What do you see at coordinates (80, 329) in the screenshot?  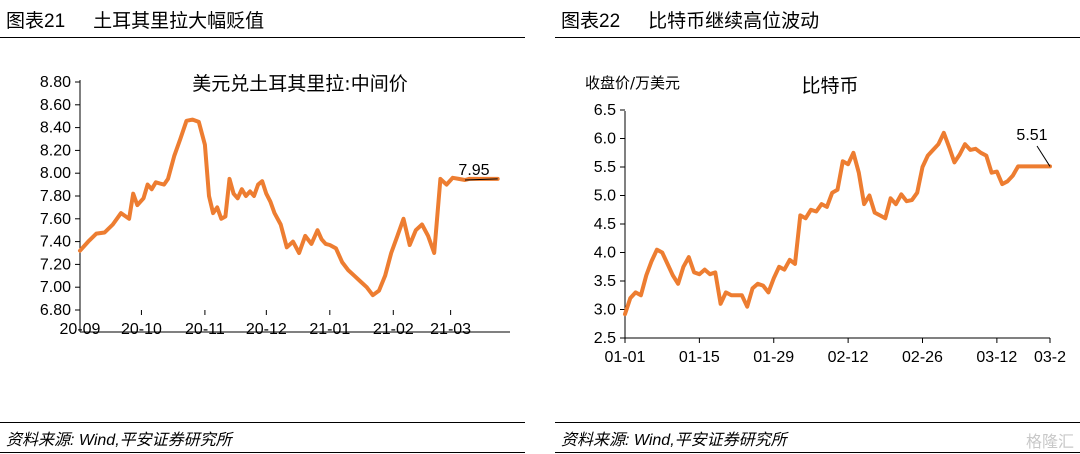 I see `x-tick-label: 20-09` at bounding box center [80, 329].